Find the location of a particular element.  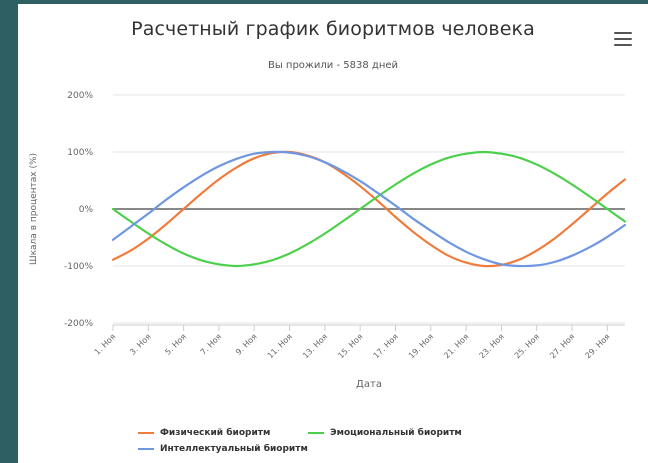

y-tick-label: -100% is located at coordinates (78, 267).